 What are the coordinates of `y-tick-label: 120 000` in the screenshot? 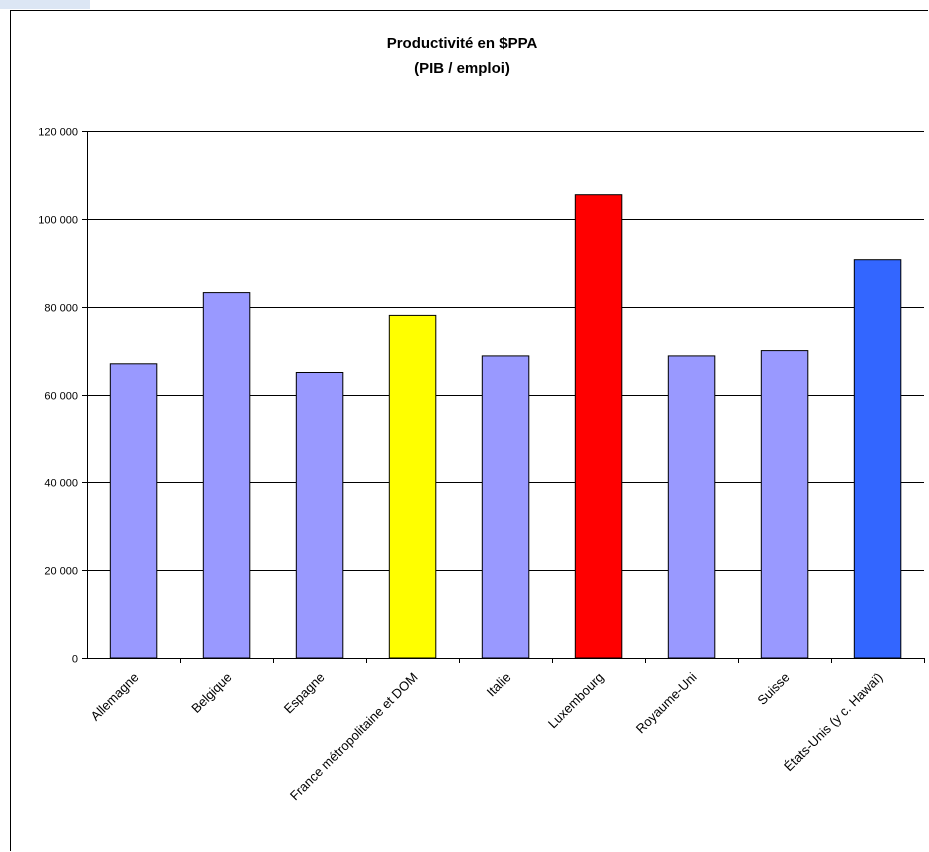 It's located at (58, 133).